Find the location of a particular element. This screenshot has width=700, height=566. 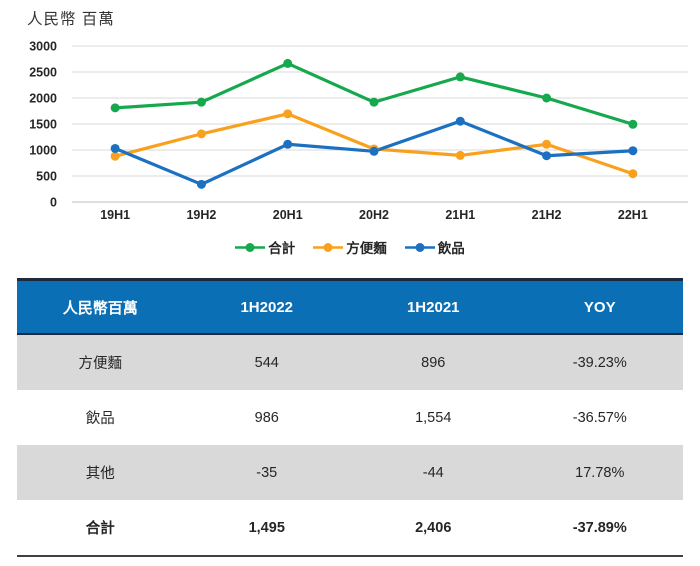

svg-text: 3000 is located at coordinates (43, 47).